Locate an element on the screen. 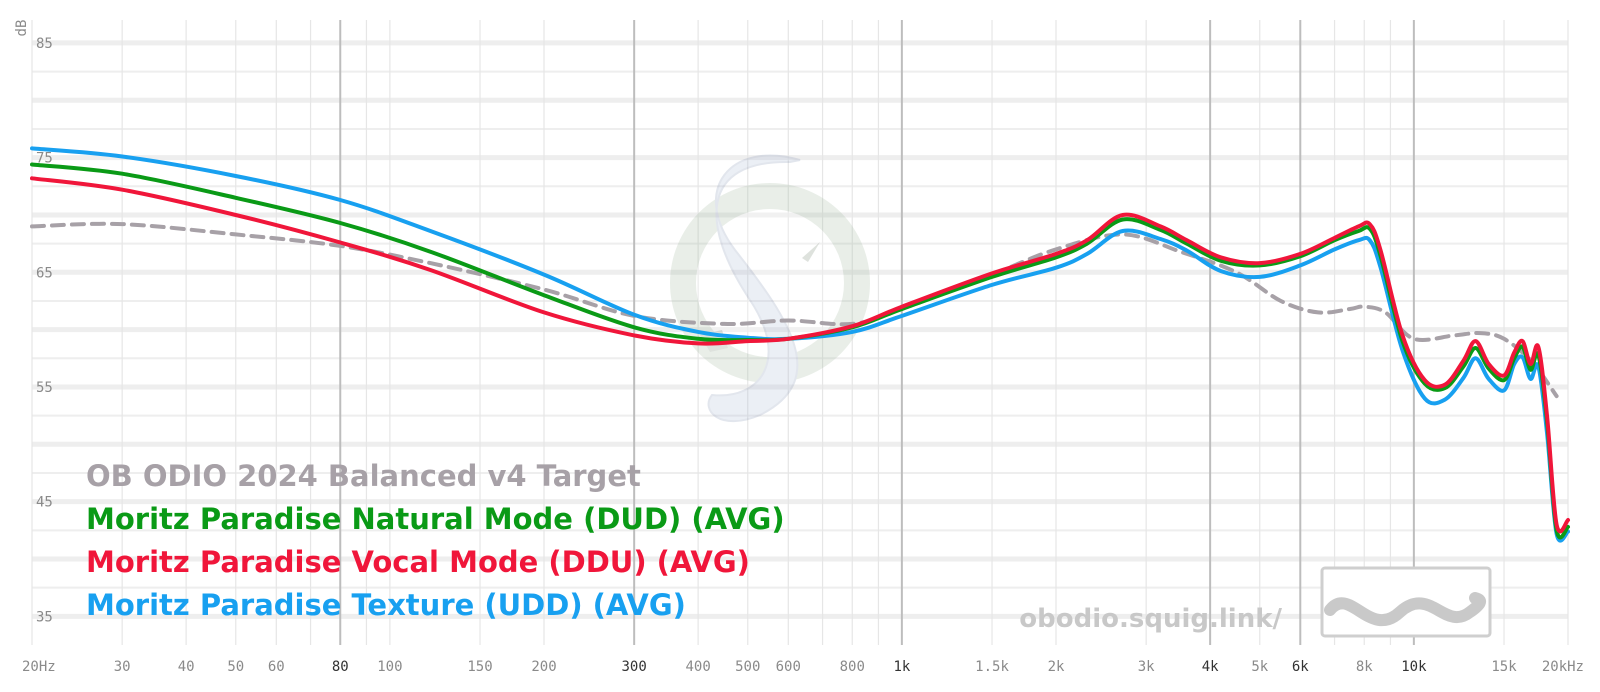  y-axis-label: dB is located at coordinates (22, 28).